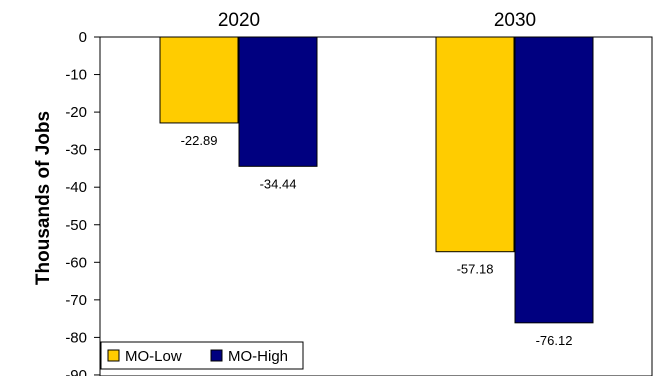 Image resolution: width=654 pixels, height=376 pixels. I want to click on y-tick-label: -60, so click(76, 262).